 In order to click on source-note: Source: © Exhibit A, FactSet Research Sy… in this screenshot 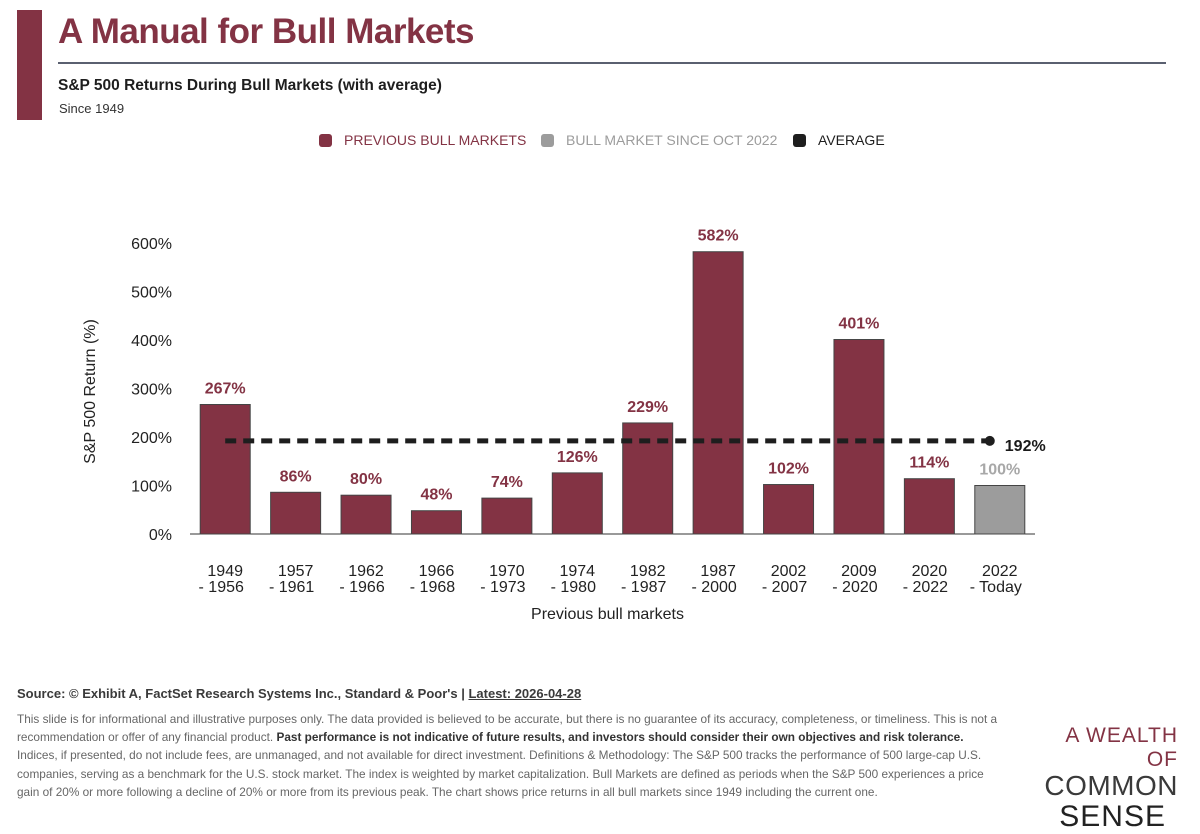, I will do `click(299, 693)`.